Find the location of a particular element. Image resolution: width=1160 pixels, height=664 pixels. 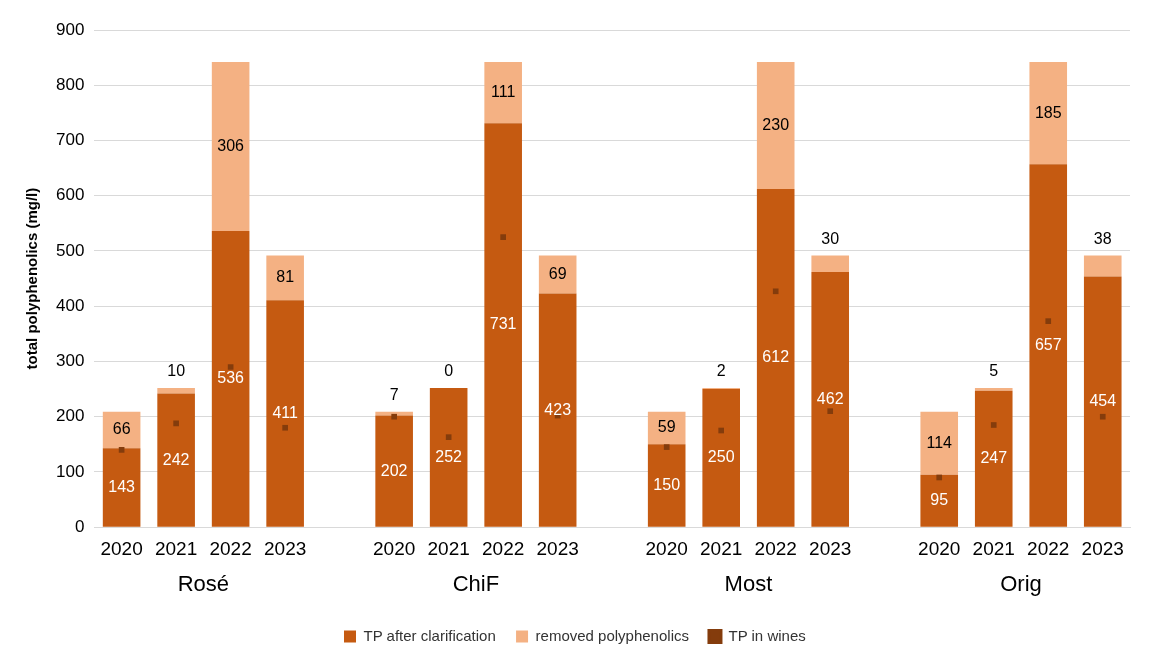

data-label: 462 is located at coordinates (830, 398).